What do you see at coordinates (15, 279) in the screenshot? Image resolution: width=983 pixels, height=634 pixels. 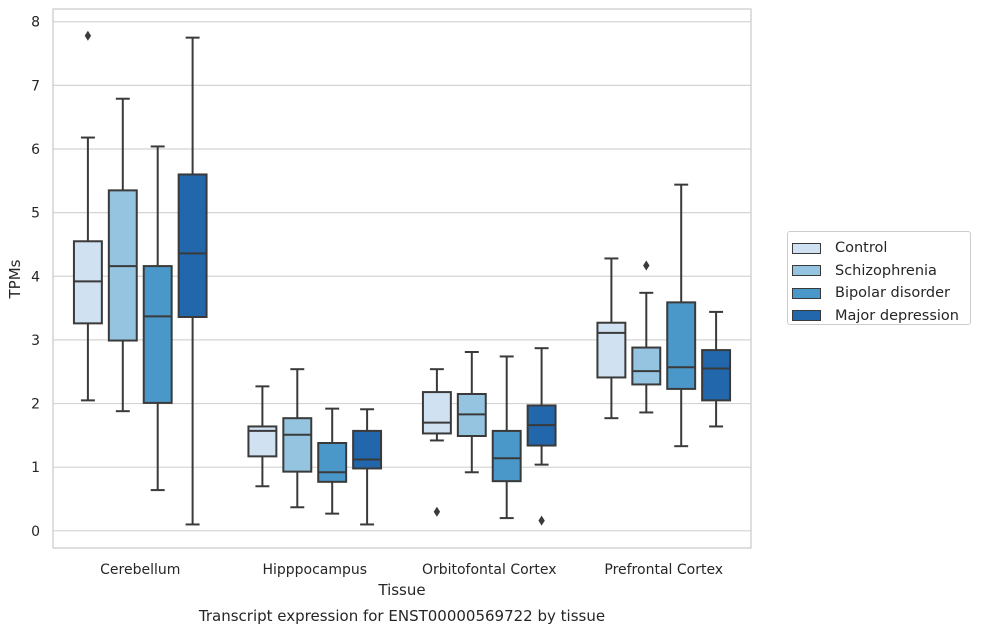 I see `y-axis-label: TPMs` at bounding box center [15, 279].